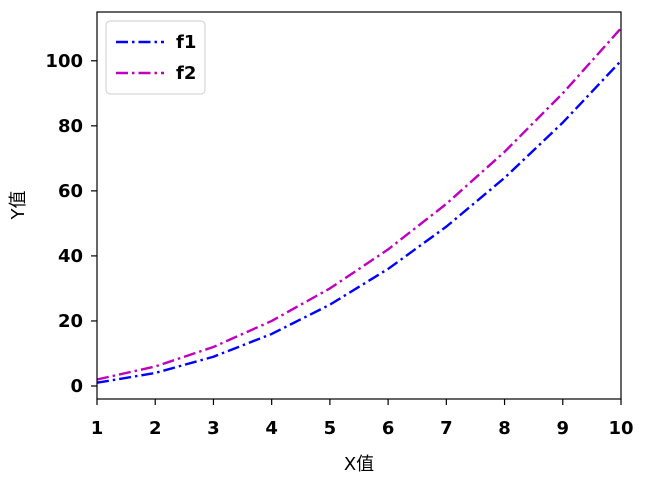 The height and width of the screenshot is (477, 652). What do you see at coordinates (504, 428) in the screenshot?
I see `x-tick-label: 8` at bounding box center [504, 428].